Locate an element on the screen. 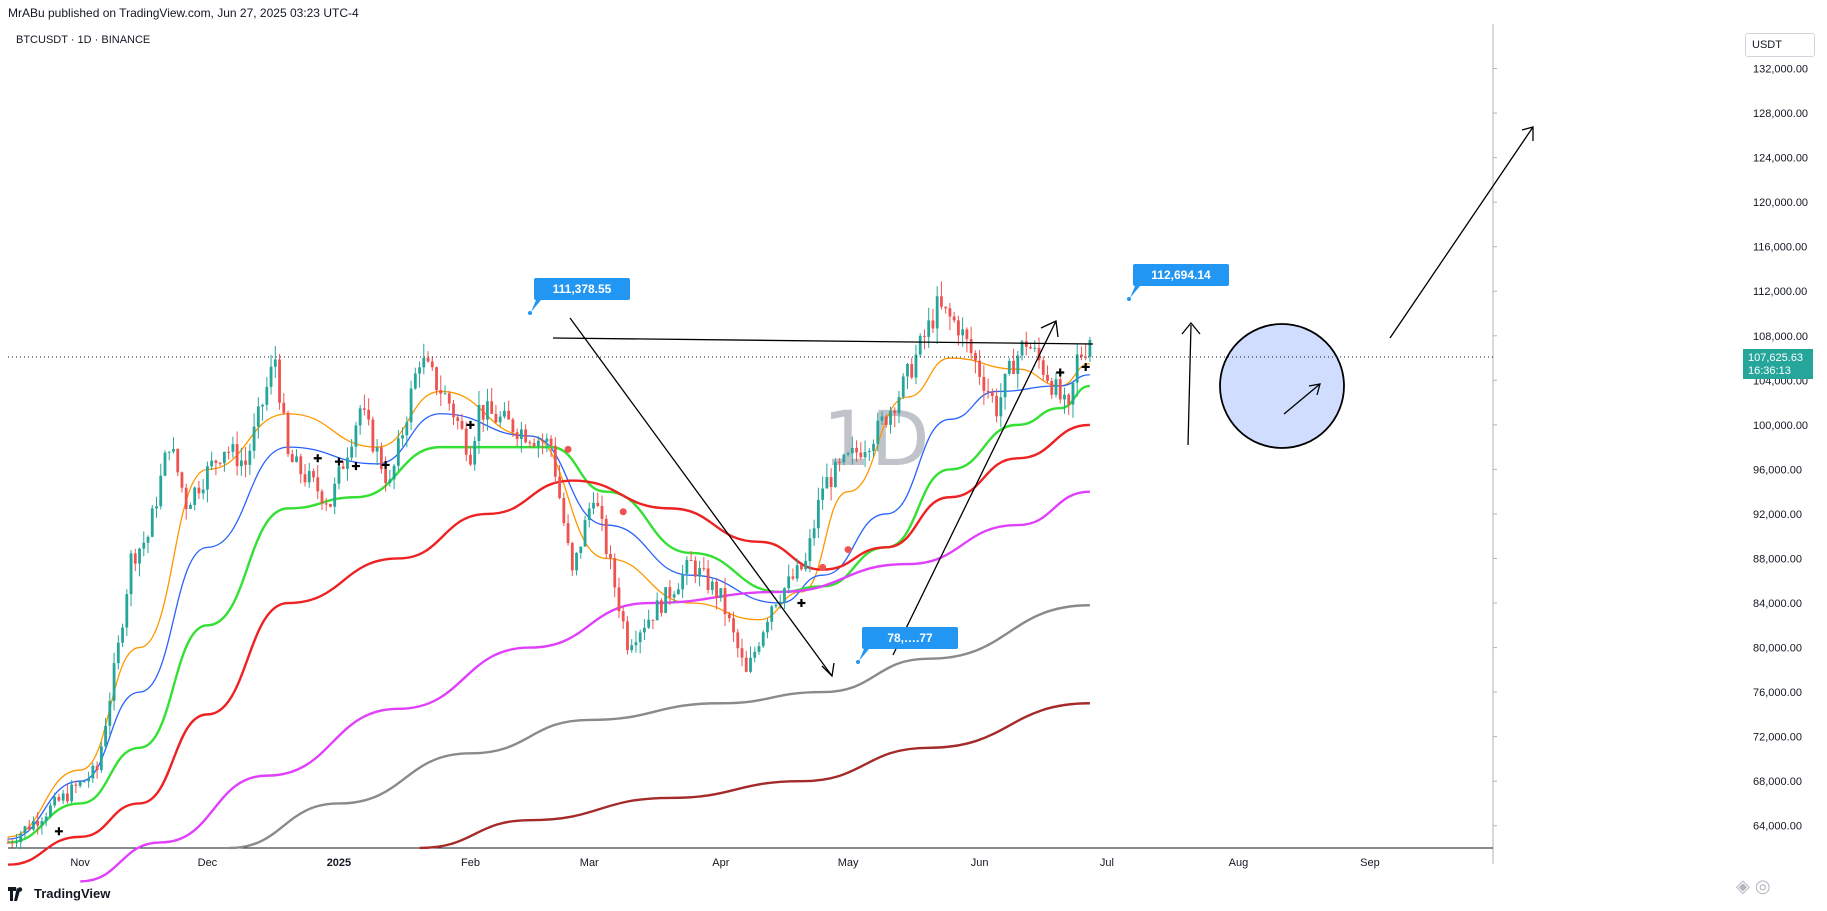 The image size is (1827, 911). y-tick-label: 80,000.00 is located at coordinates (1777, 649).